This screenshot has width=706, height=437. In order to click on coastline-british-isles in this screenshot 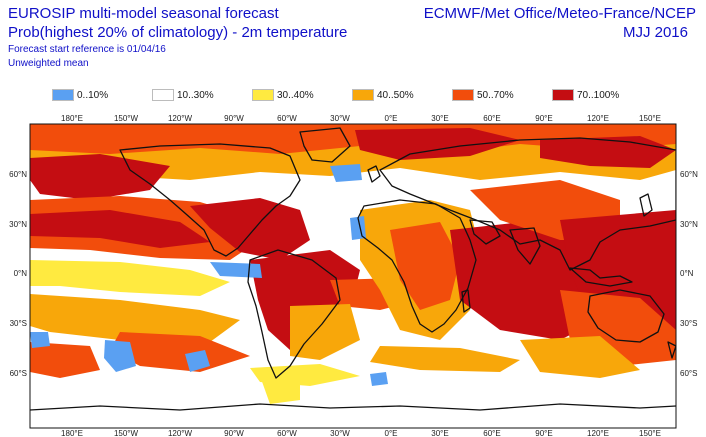, I will do `click(374, 174)`.